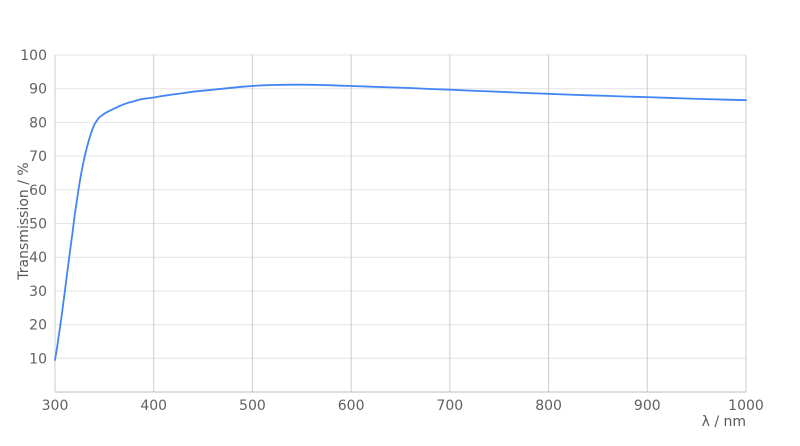 This screenshot has width=800, height=446. I want to click on x-tick-label: 500, so click(252, 406).